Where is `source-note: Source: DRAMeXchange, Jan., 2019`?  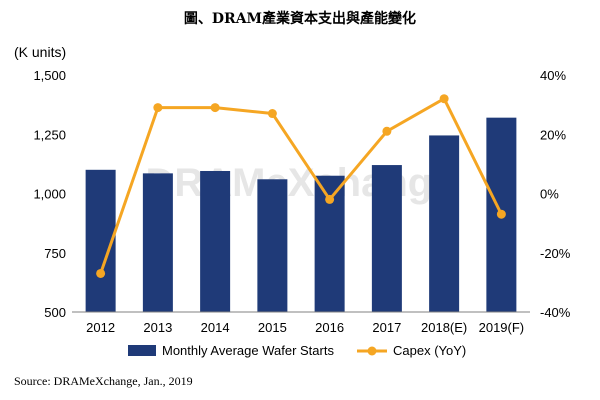 source-note: Source: DRAMeXchange, Jan., 2019 is located at coordinates (103, 381).